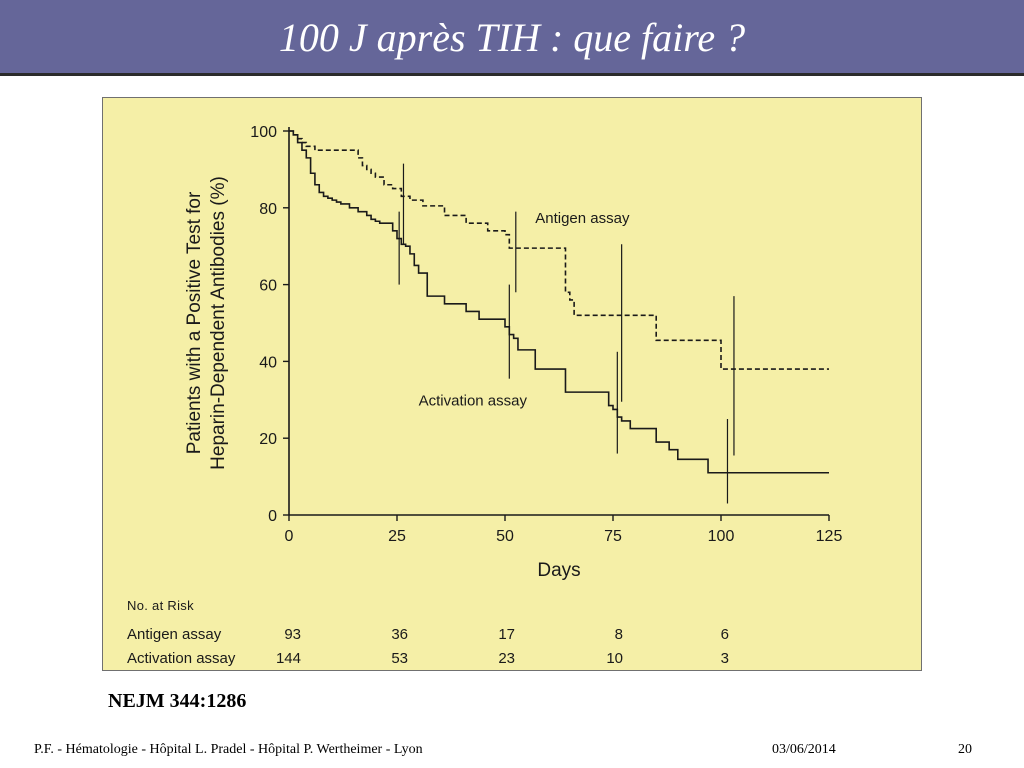 The width and height of the screenshot is (1024, 768). Describe the element at coordinates (613, 536) in the screenshot. I see `x-tick-label: 75` at that location.